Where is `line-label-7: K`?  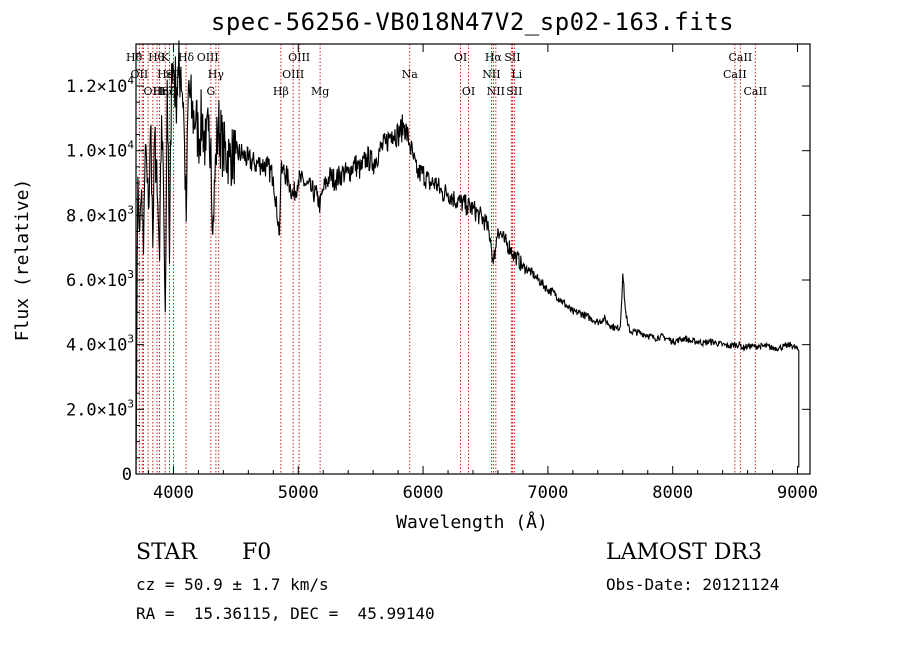 line-label-7: K is located at coordinates (165, 57).